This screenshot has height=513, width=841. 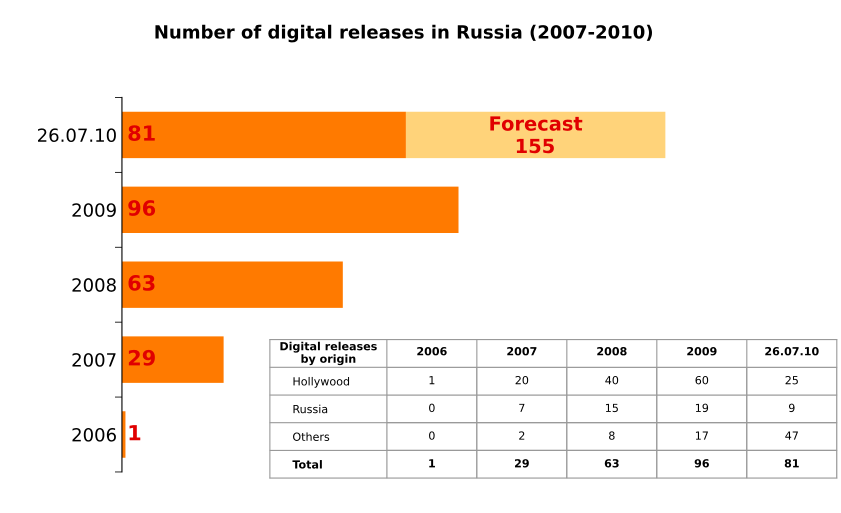 What do you see at coordinates (522, 380) in the screenshot?
I see `data-label: 20` at bounding box center [522, 380].